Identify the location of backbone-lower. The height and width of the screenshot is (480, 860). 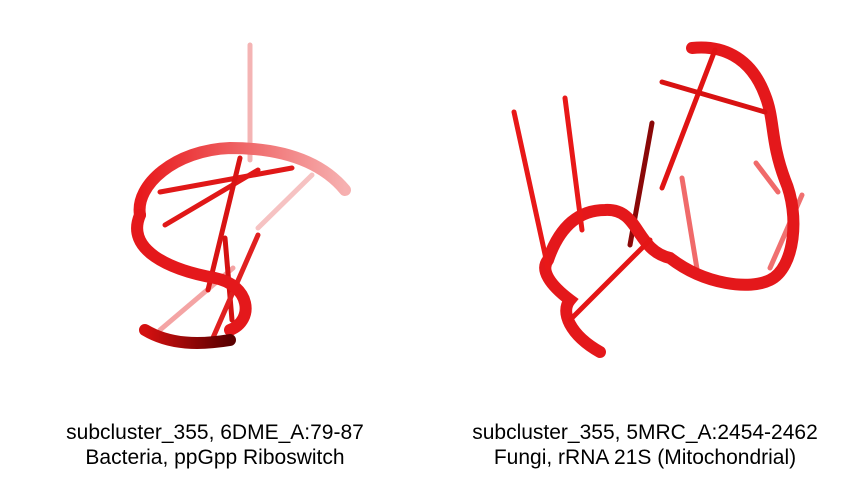
(191, 272).